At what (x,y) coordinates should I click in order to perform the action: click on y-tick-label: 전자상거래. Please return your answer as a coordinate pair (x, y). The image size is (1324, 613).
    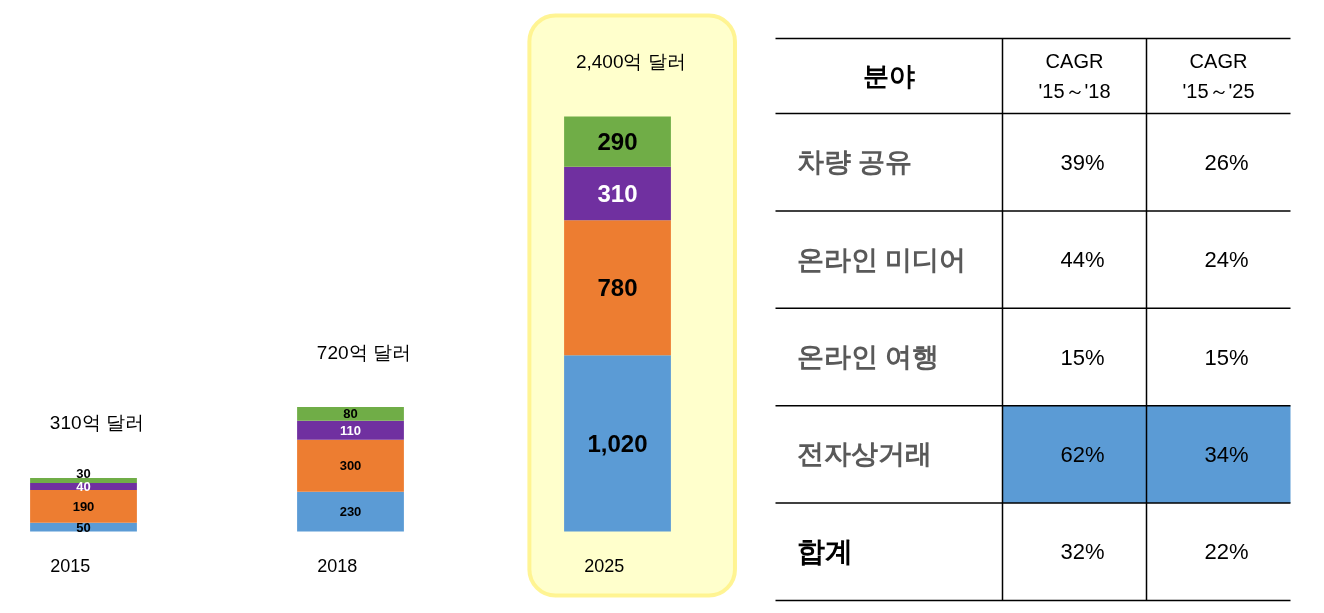
    Looking at the image, I should click on (864, 454).